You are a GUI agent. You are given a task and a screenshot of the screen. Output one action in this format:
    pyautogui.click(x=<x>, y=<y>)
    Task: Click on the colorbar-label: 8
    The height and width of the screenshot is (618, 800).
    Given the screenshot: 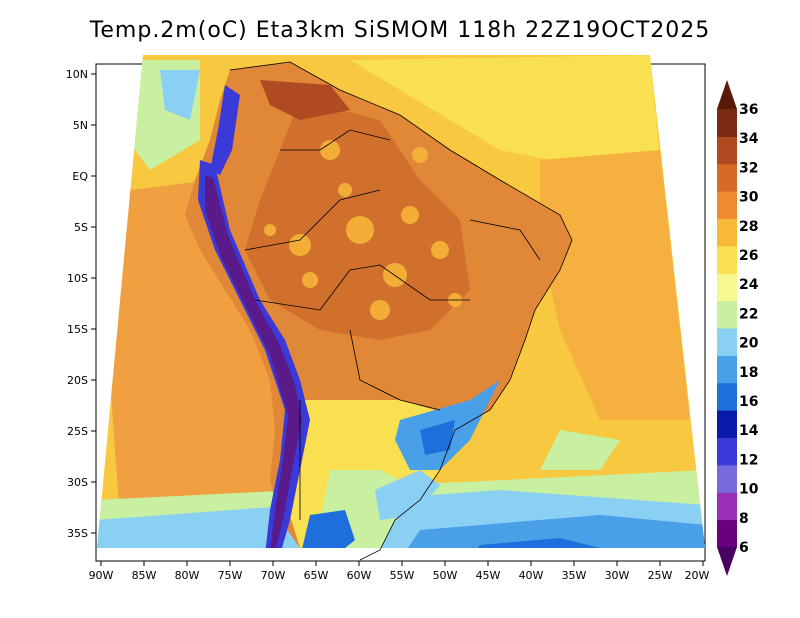 What is the action you would take?
    pyautogui.click(x=744, y=519)
    